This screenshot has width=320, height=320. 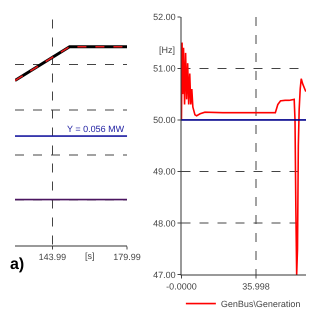 I want to click on legend-label: GenBus\Generation, so click(x=260, y=304).